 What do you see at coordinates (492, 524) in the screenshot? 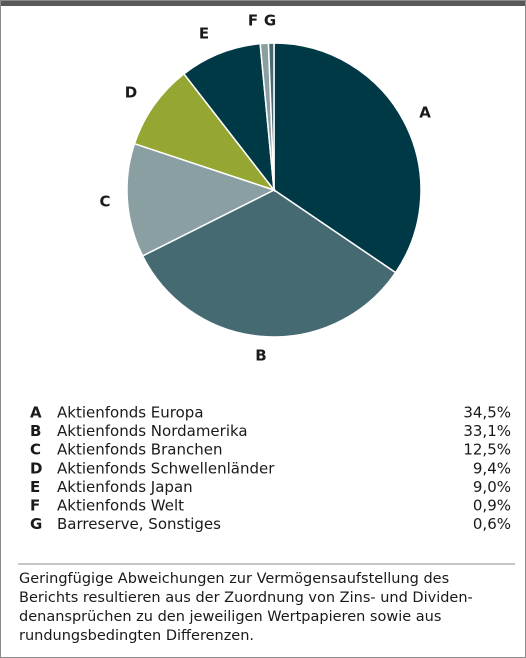
I see `legend-value: 0,6%` at bounding box center [492, 524].